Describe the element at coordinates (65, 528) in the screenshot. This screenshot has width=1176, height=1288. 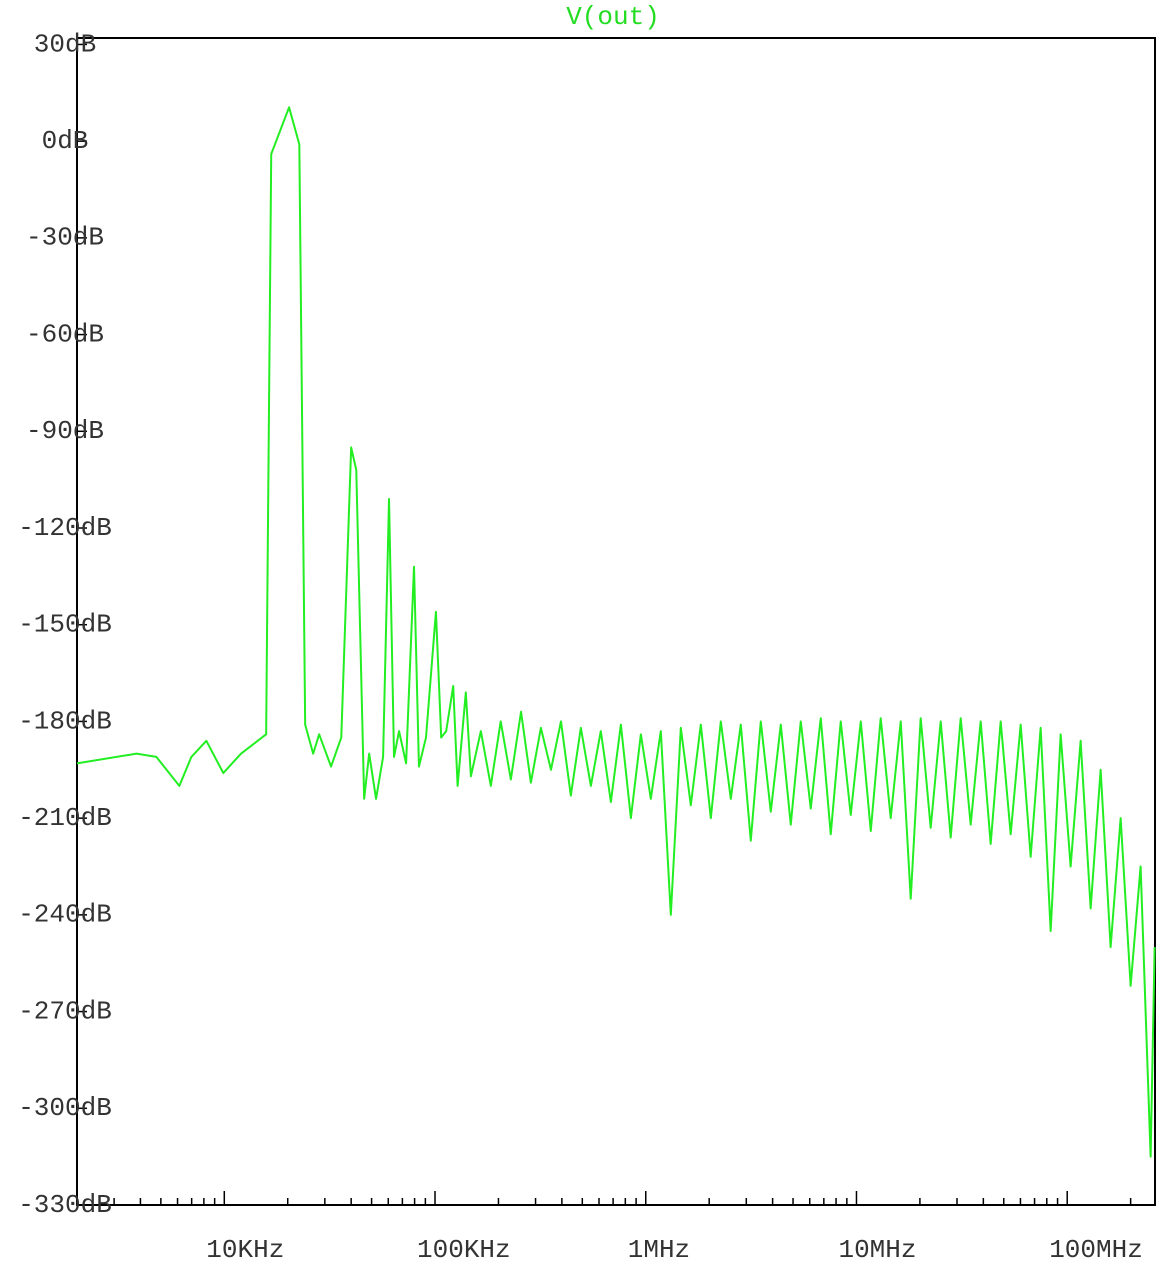
I see `y-tick-label: -120dB` at that location.